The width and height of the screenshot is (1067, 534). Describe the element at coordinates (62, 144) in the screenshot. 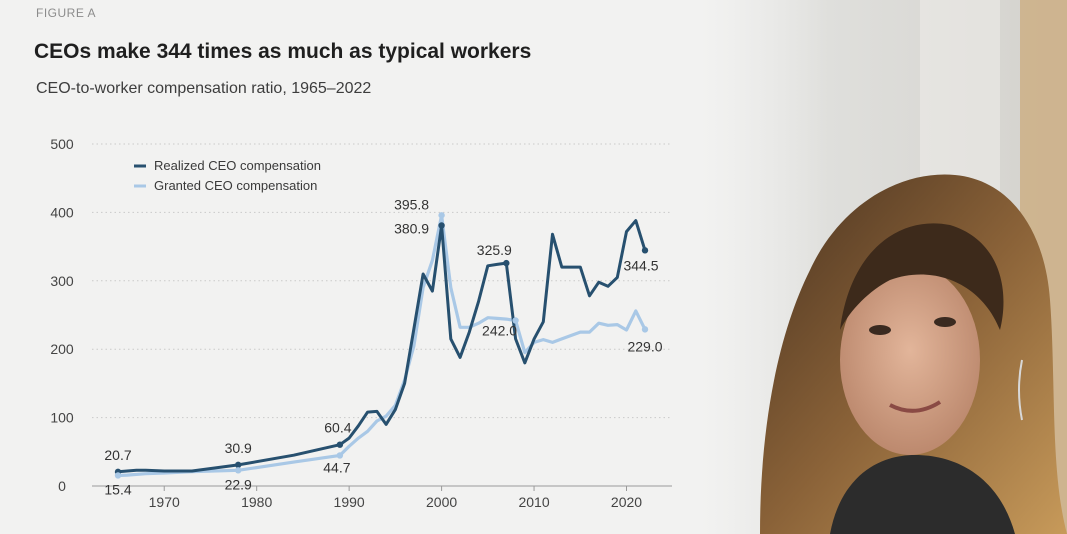

I see `y-tick-label: 500` at that location.